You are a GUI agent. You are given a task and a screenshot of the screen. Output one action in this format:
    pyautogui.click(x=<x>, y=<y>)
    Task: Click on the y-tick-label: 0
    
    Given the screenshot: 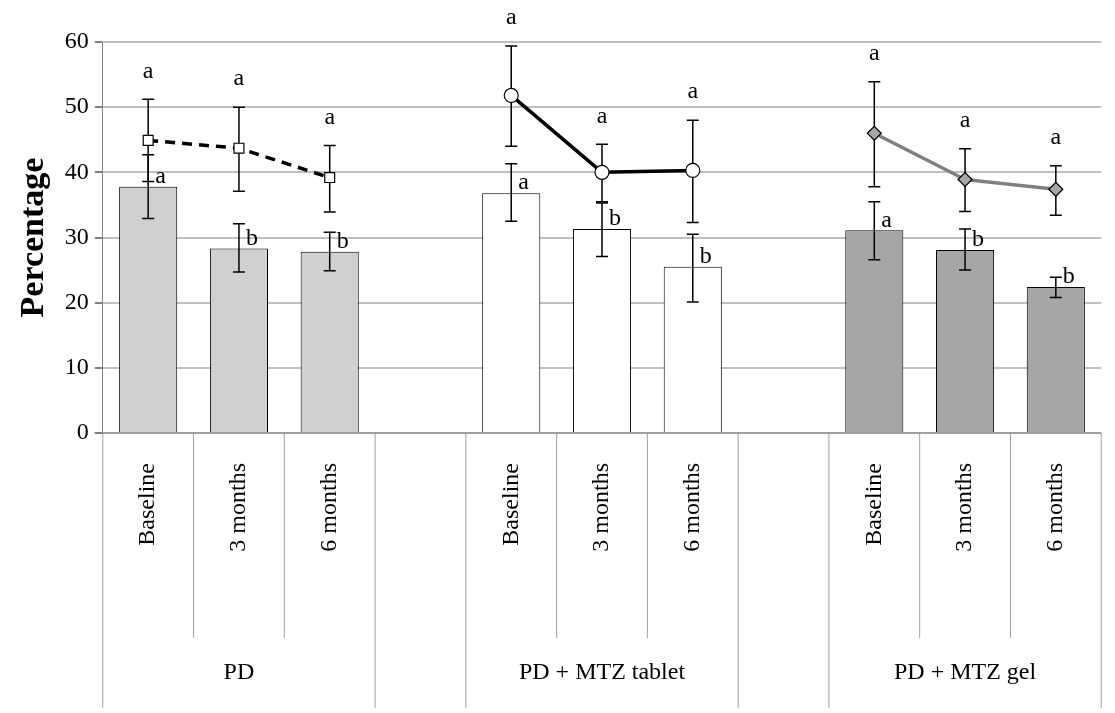 What is the action you would take?
    pyautogui.click(x=82, y=431)
    